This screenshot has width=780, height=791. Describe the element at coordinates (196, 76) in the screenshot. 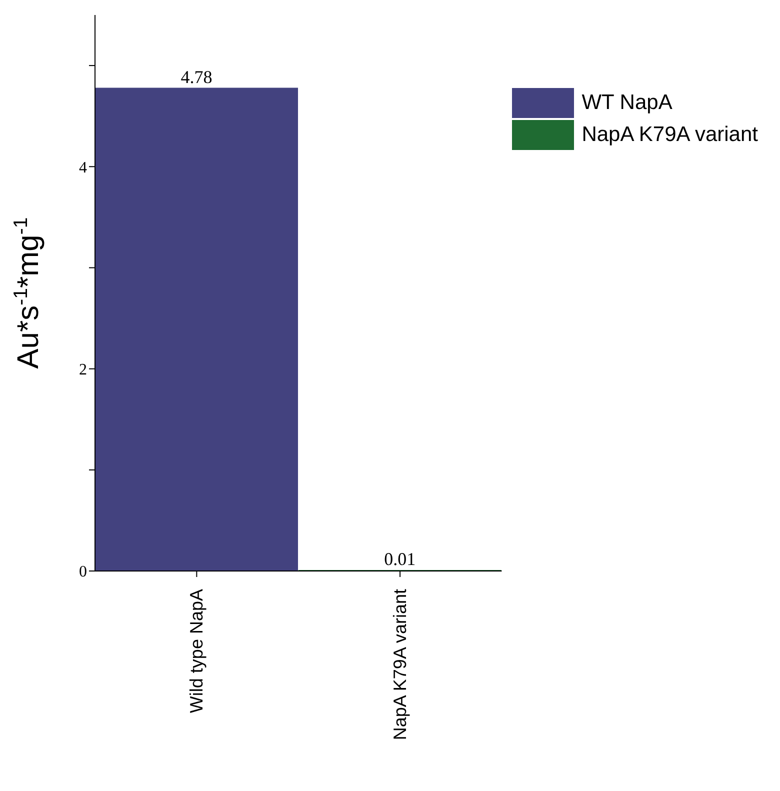

I see `data-label: 4.78` at that location.